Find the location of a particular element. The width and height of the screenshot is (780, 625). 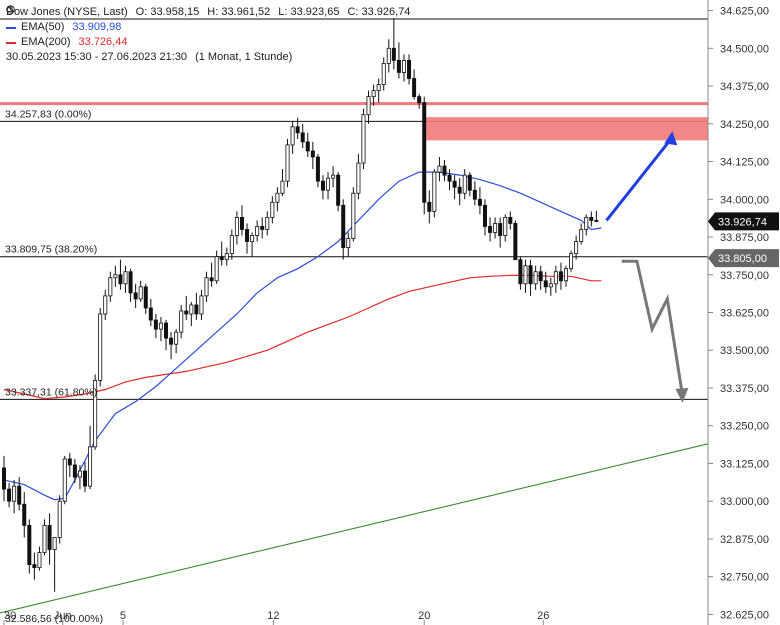

legend-ema50-row: EMA(50) 33.909,98 is located at coordinates (208, 27).